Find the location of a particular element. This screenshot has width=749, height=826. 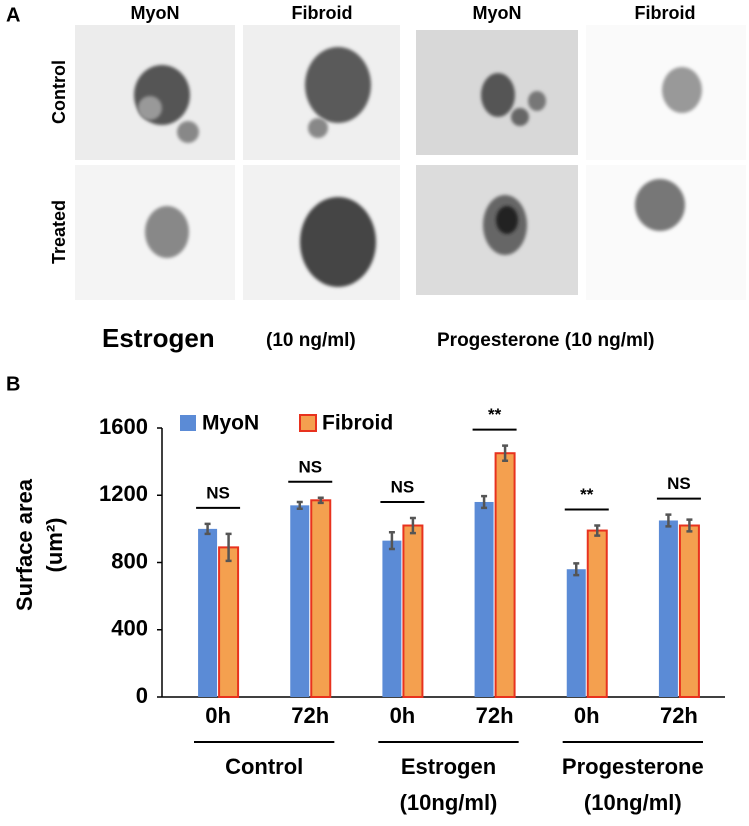

y-tick-label: 800 is located at coordinates (129, 560).